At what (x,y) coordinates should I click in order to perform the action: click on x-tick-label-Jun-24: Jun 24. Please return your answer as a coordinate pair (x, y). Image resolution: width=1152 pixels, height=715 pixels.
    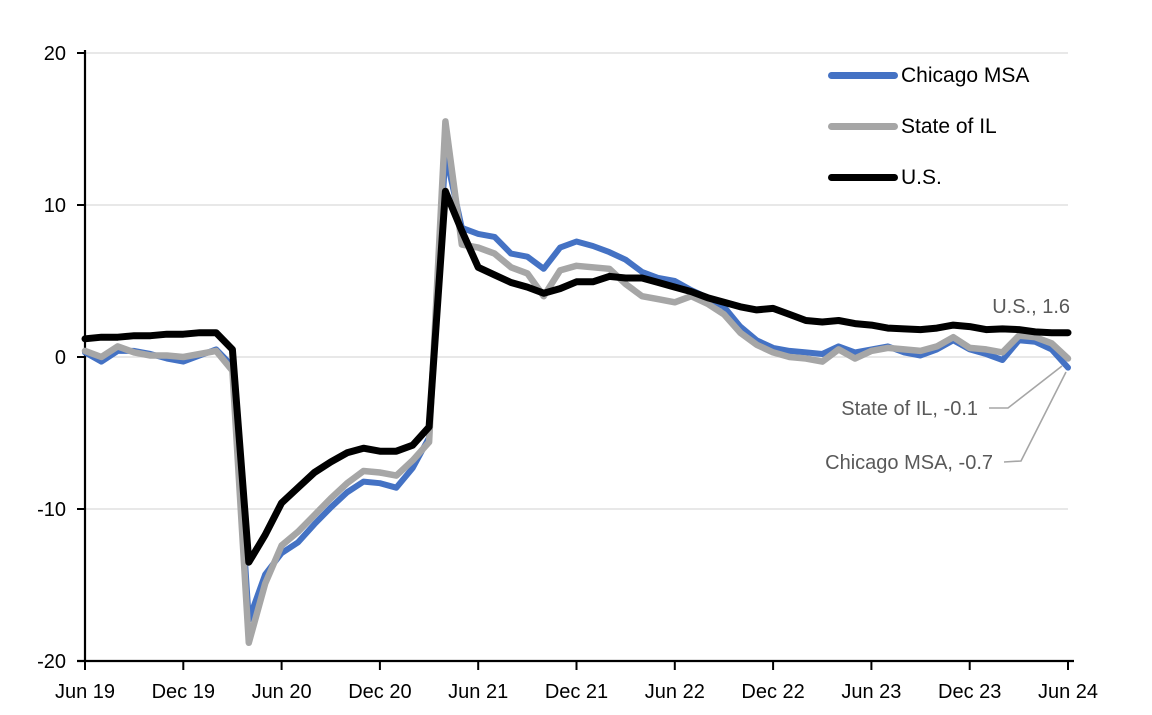
    Looking at the image, I should click on (1068, 692).